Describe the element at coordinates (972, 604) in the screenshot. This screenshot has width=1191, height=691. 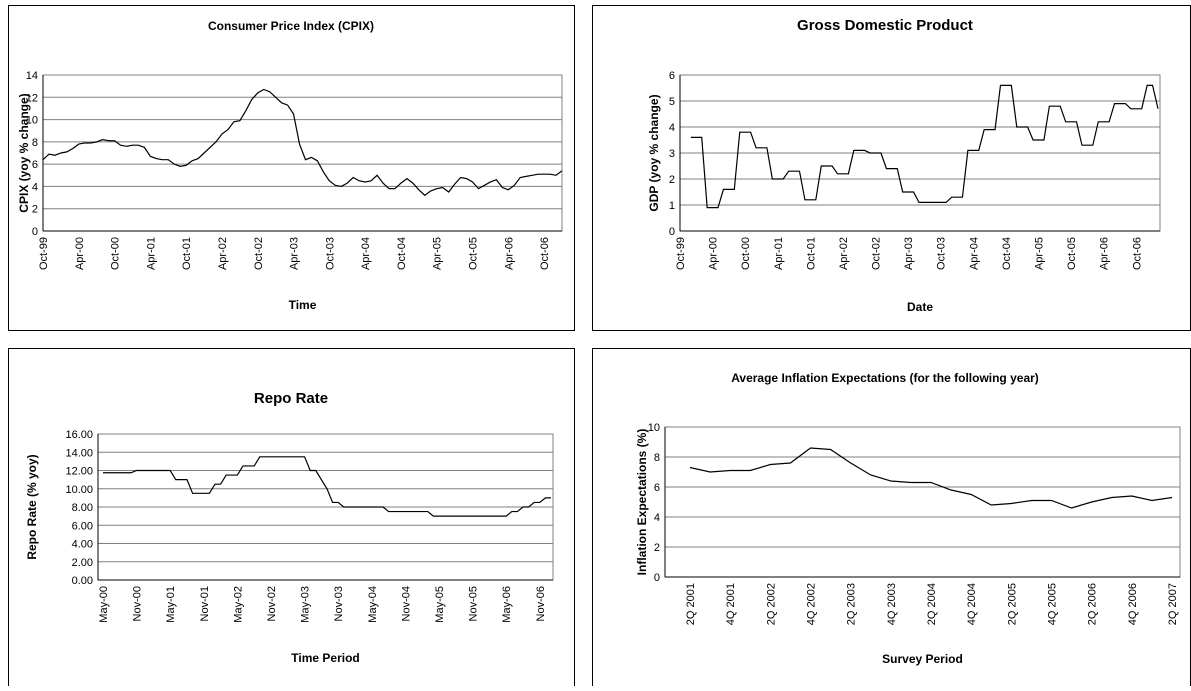
I see `x-tick-label: 4Q 2004` at that location.